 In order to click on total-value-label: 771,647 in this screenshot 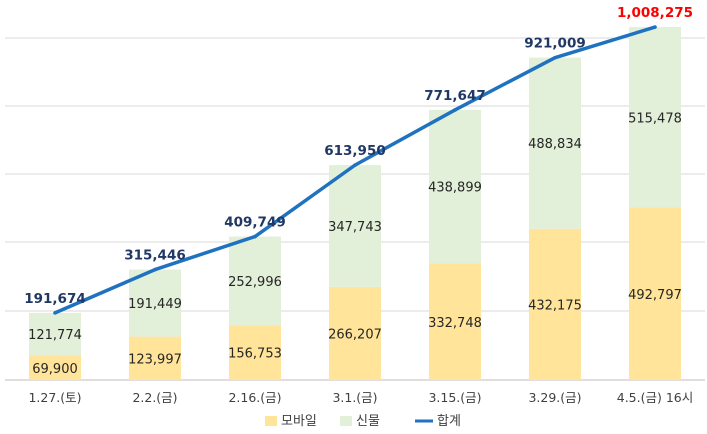, I will do `click(455, 96)`.